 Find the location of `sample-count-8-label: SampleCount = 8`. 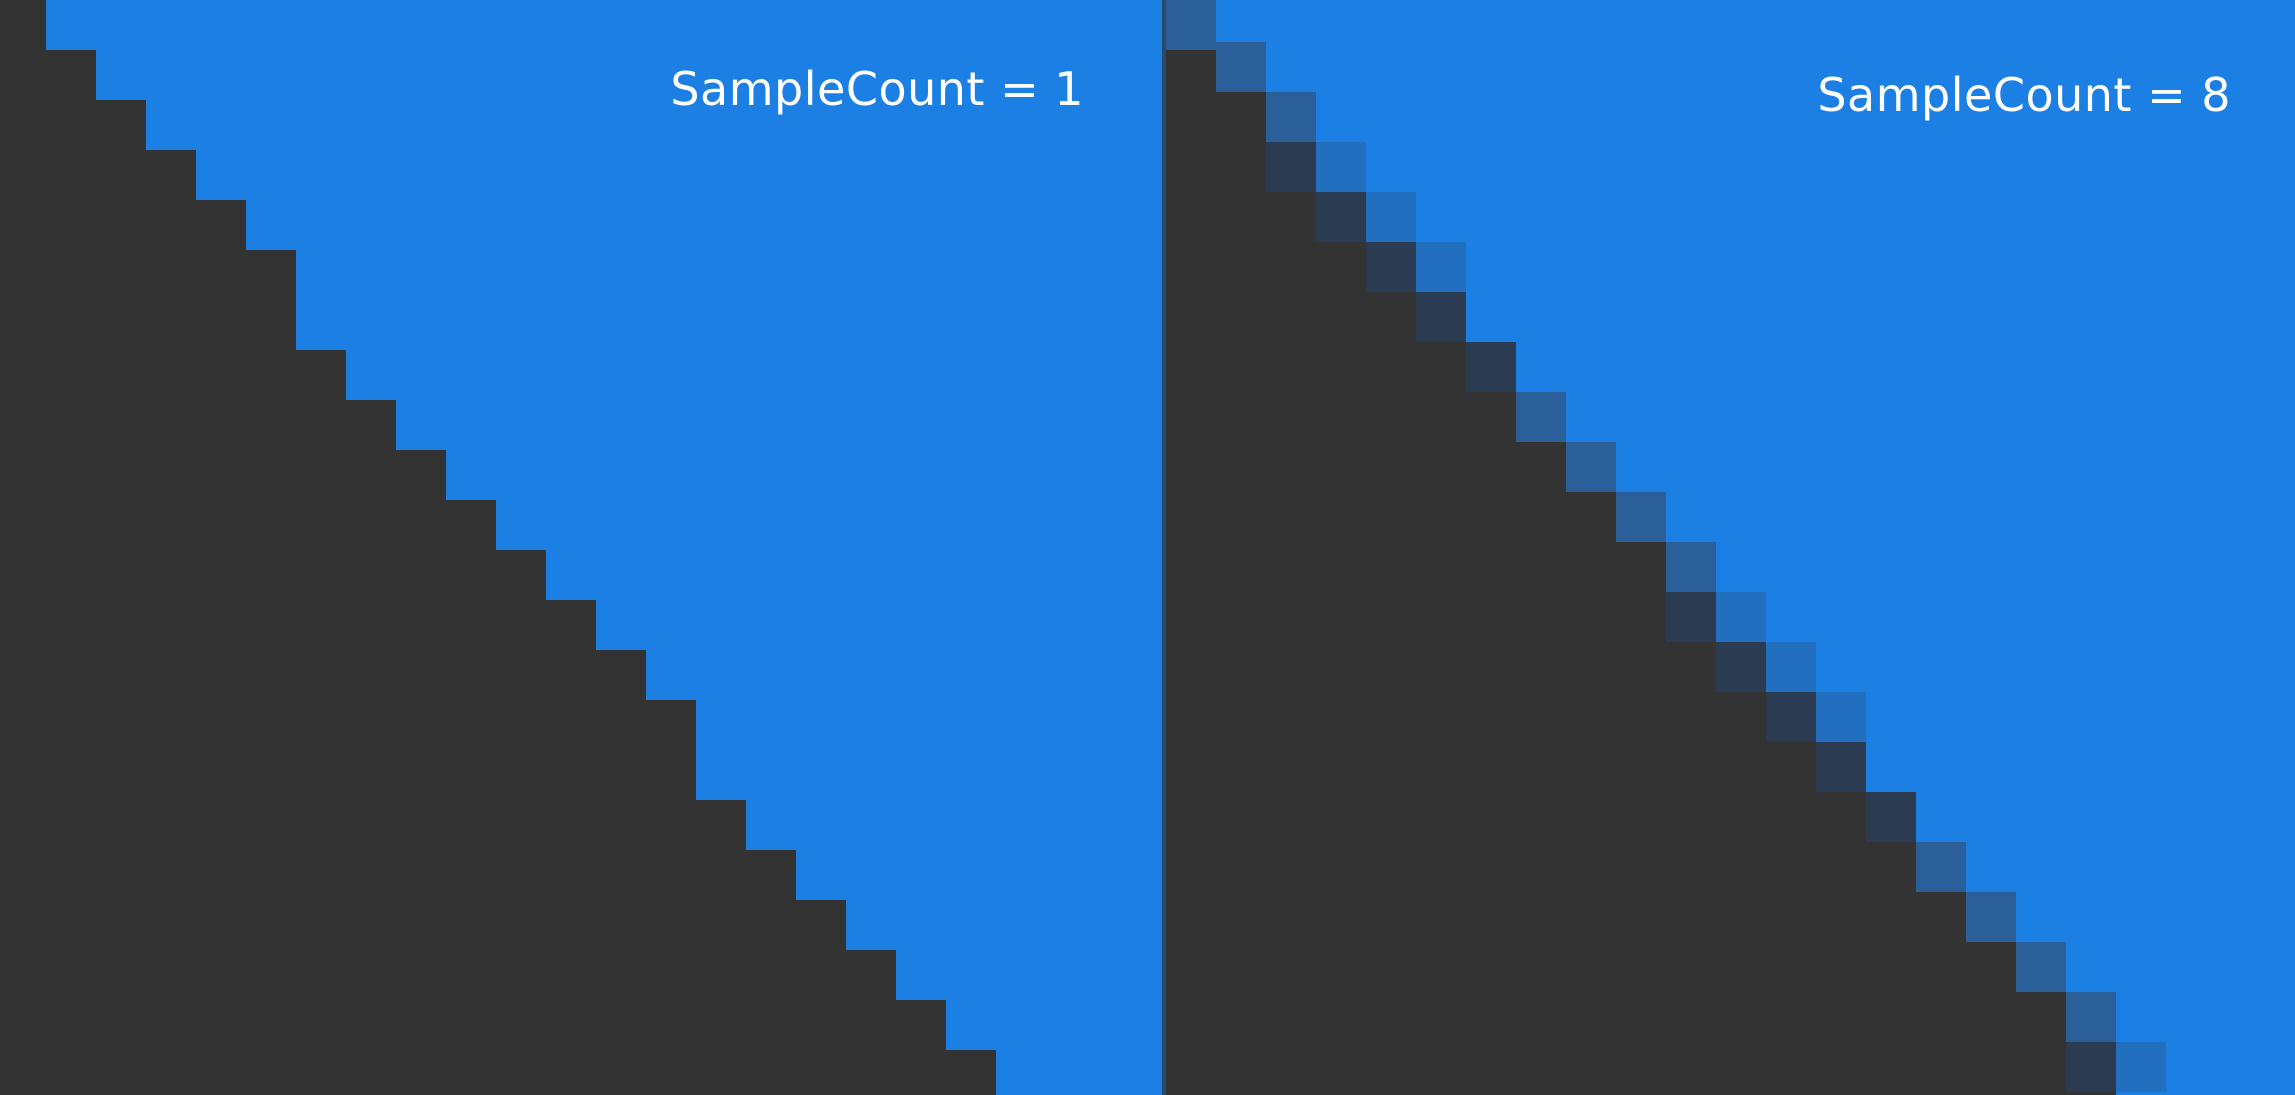

sample-count-8-label: SampleCount = 8 is located at coordinates (2024, 95).